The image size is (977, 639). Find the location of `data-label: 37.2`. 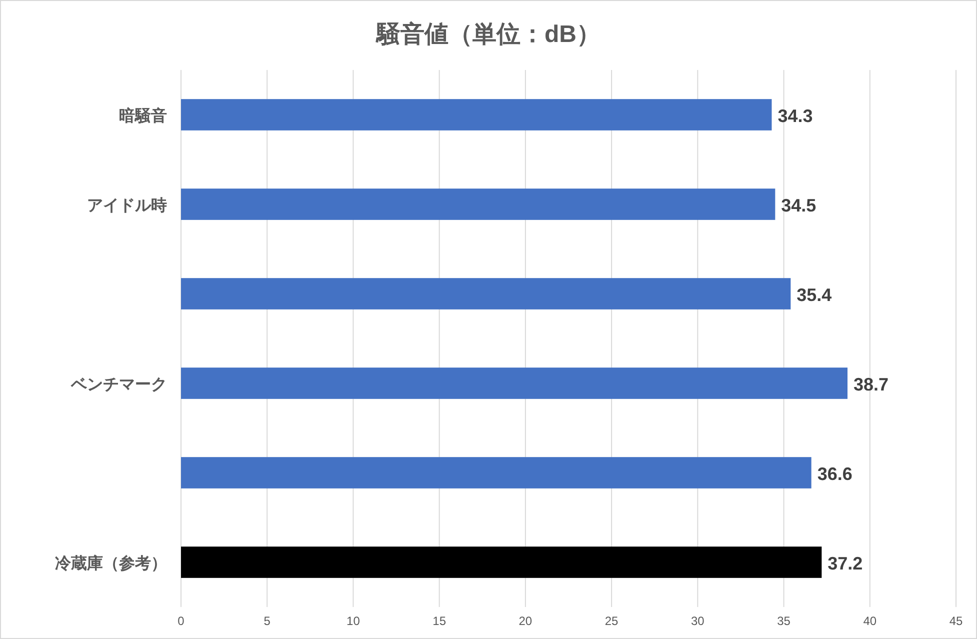

data-label: 37.2 is located at coordinates (845, 563).